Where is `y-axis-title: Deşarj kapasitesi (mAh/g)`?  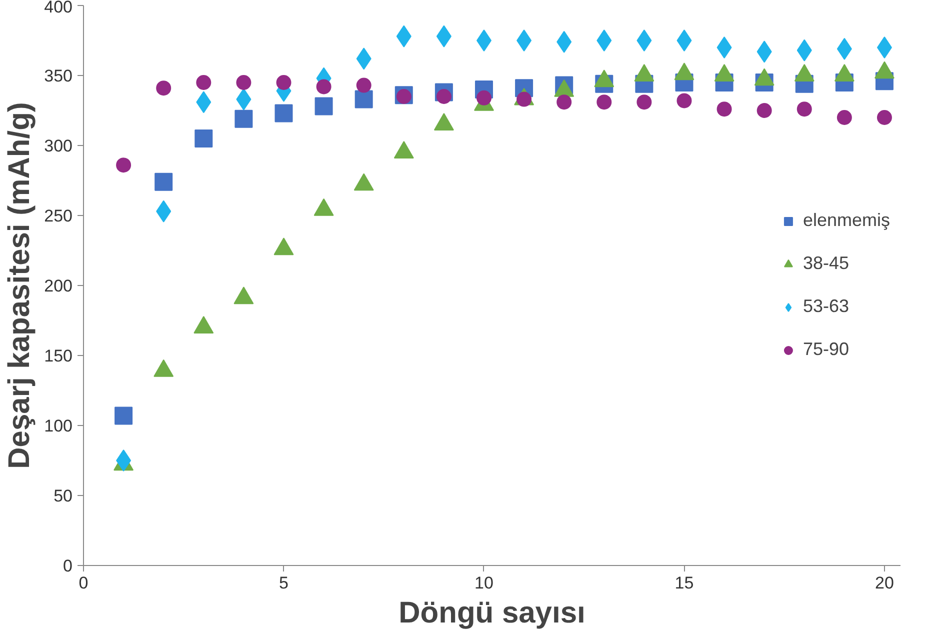
y-axis-title: Deşarj kapasitesi (mAh/g) is located at coordinates (19, 285).